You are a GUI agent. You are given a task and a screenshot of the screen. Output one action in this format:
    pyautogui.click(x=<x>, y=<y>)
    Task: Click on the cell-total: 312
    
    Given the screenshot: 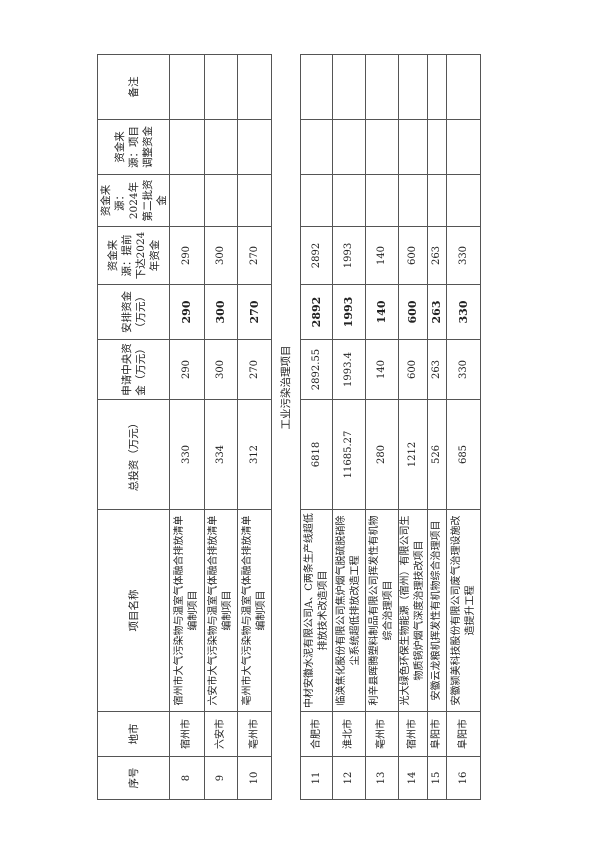 What is the action you would take?
    pyautogui.click(x=254, y=454)
    